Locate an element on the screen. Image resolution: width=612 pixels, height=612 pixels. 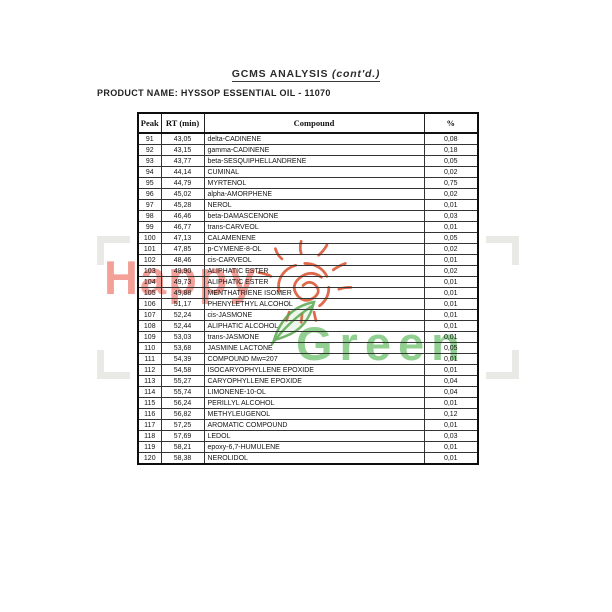
peak-cell: 119 is located at coordinates (149, 447).